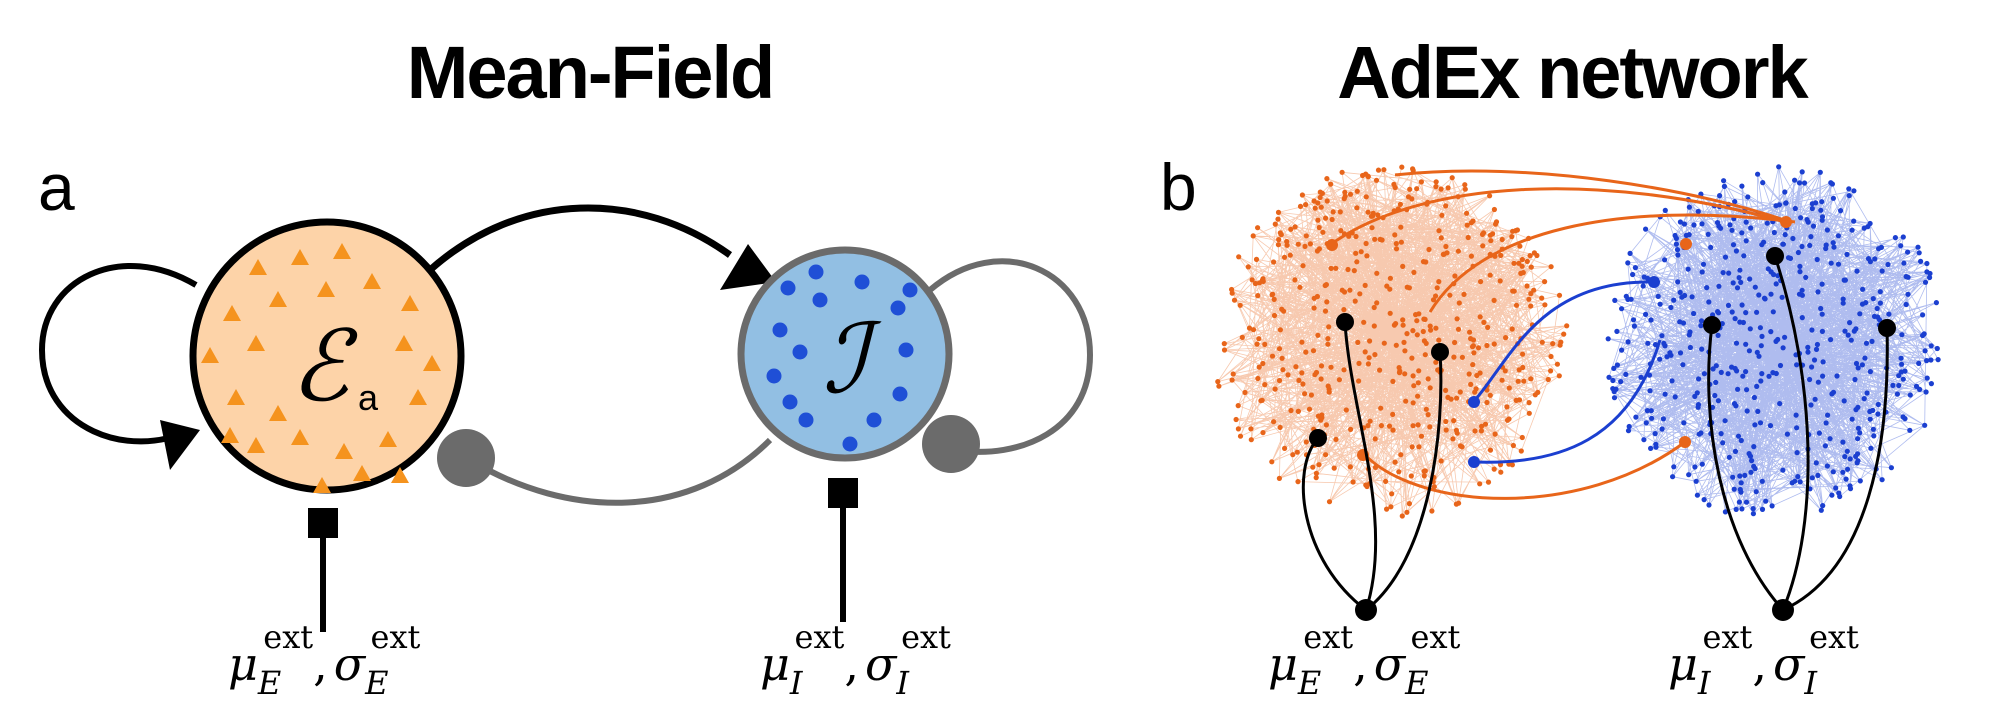 The height and width of the screenshot is (716, 2000). Describe the element at coordinates (580, 238) in the screenshot. I see `excitatory-to-inhibitory-connection` at that location.